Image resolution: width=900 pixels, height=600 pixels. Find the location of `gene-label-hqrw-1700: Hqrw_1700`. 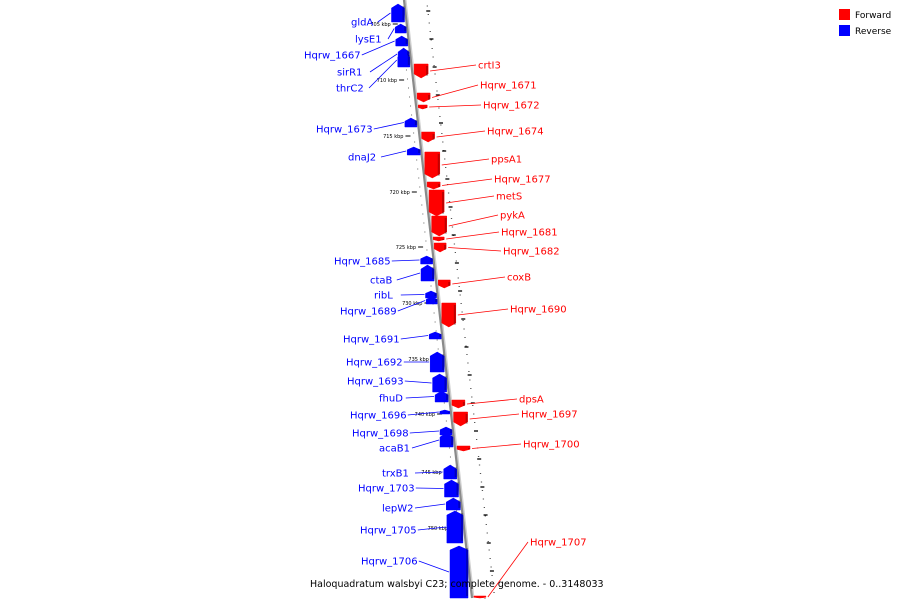

gene-label-hqrw-1700: Hqrw_1700 is located at coordinates (525, 445).